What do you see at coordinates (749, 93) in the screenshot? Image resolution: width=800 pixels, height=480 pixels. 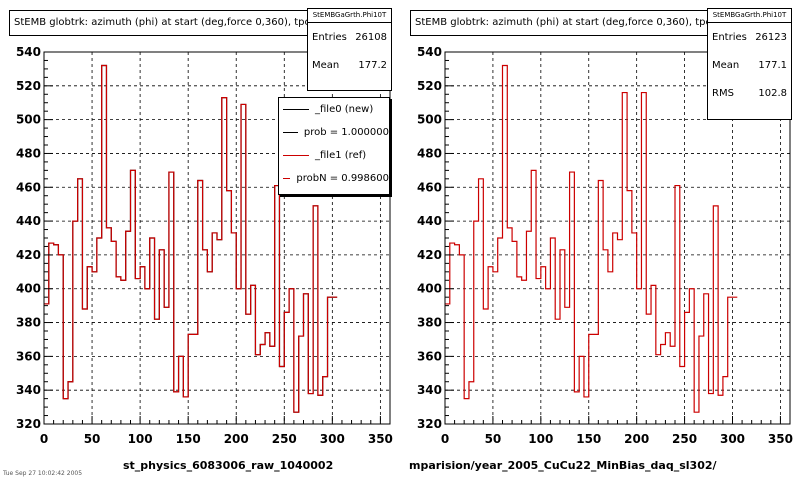 I see `right-stats-rms-row: RMS 102.8` at bounding box center [749, 93].